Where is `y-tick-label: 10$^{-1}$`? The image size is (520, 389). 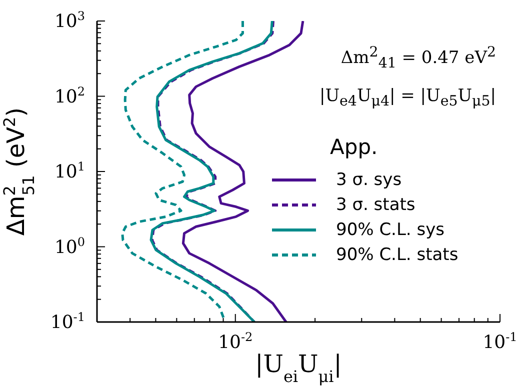
y-tick-label: 10$^{-1}$ is located at coordinates (67, 321).